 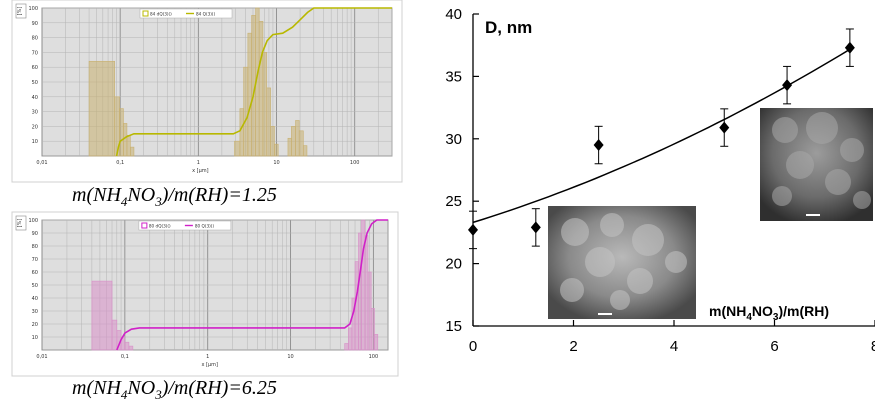 I want to click on y-tick-label: 100, so click(x=33, y=9).